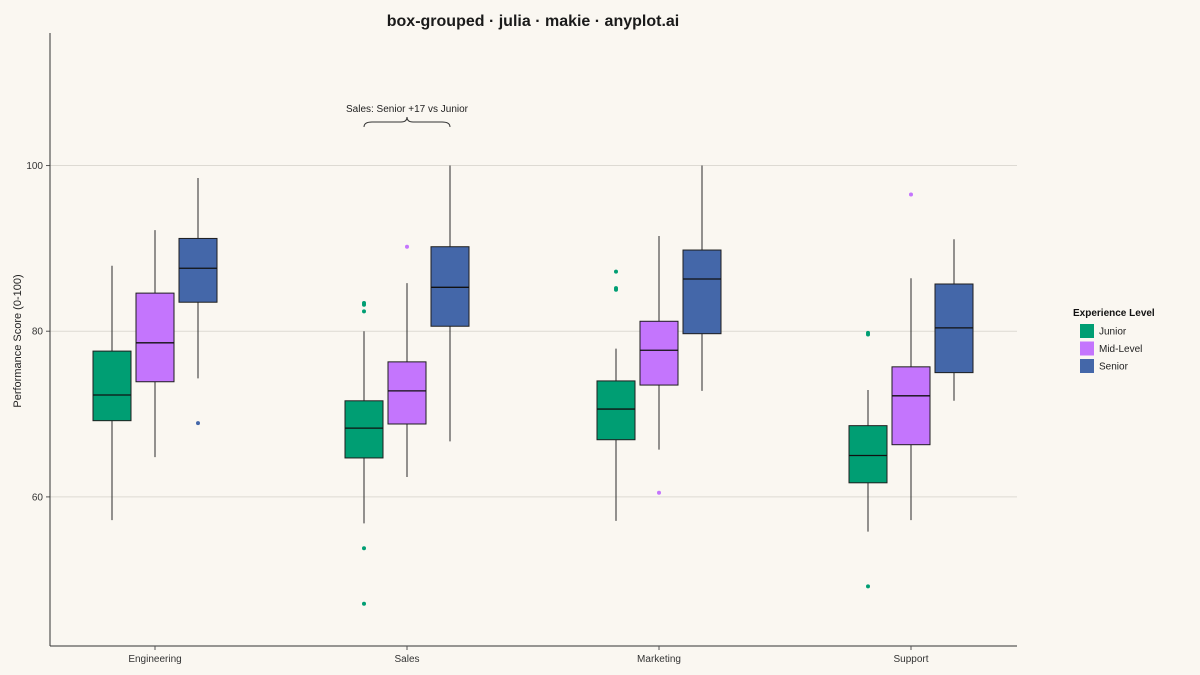 The width and height of the screenshot is (1200, 675). What do you see at coordinates (910, 659) in the screenshot?
I see `x-tick-label: Support` at bounding box center [910, 659].